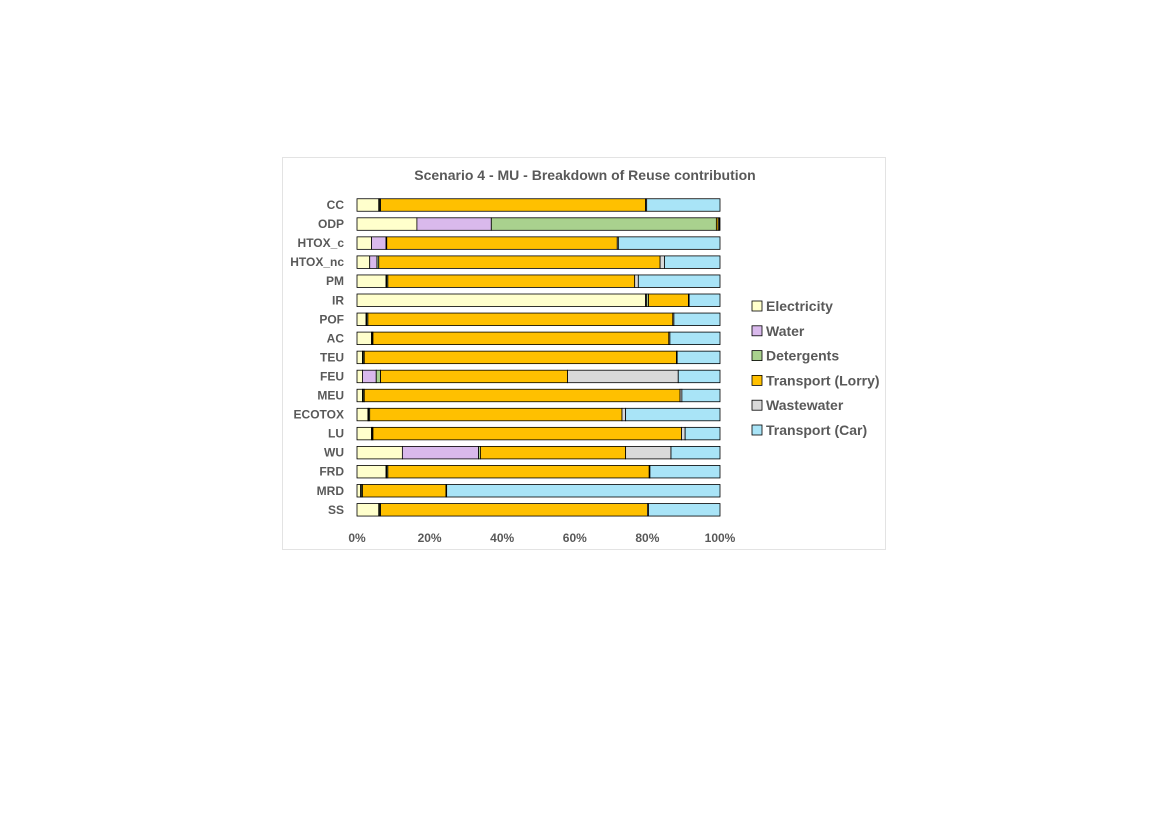 The image size is (1169, 827). I want to click on category-label: CC, so click(336, 205).